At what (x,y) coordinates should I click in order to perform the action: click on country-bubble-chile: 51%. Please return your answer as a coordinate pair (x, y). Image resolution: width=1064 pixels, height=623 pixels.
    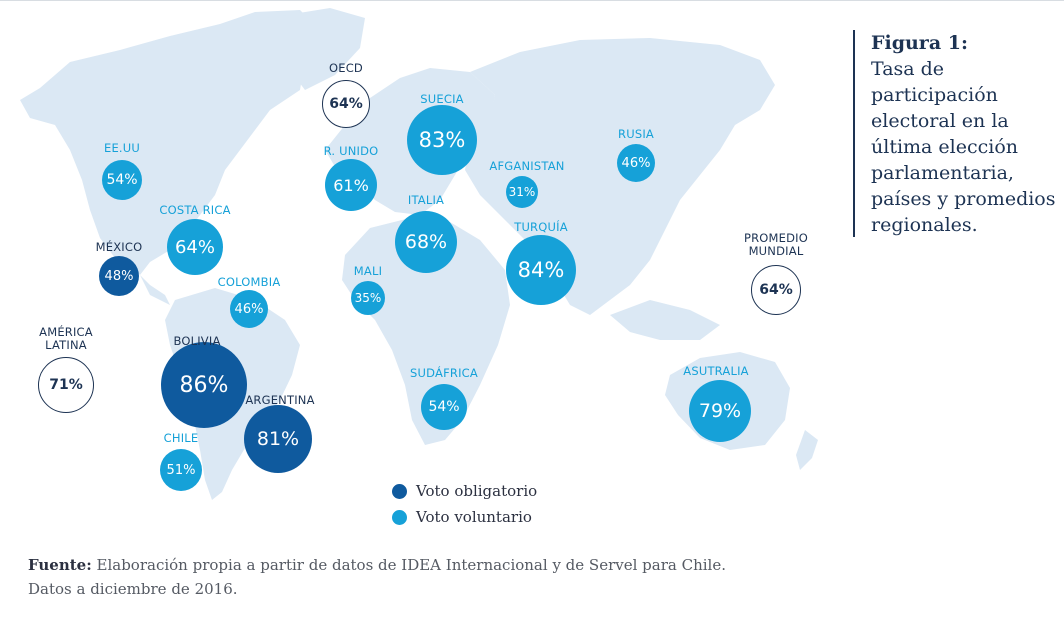
    Looking at the image, I should click on (181, 470).